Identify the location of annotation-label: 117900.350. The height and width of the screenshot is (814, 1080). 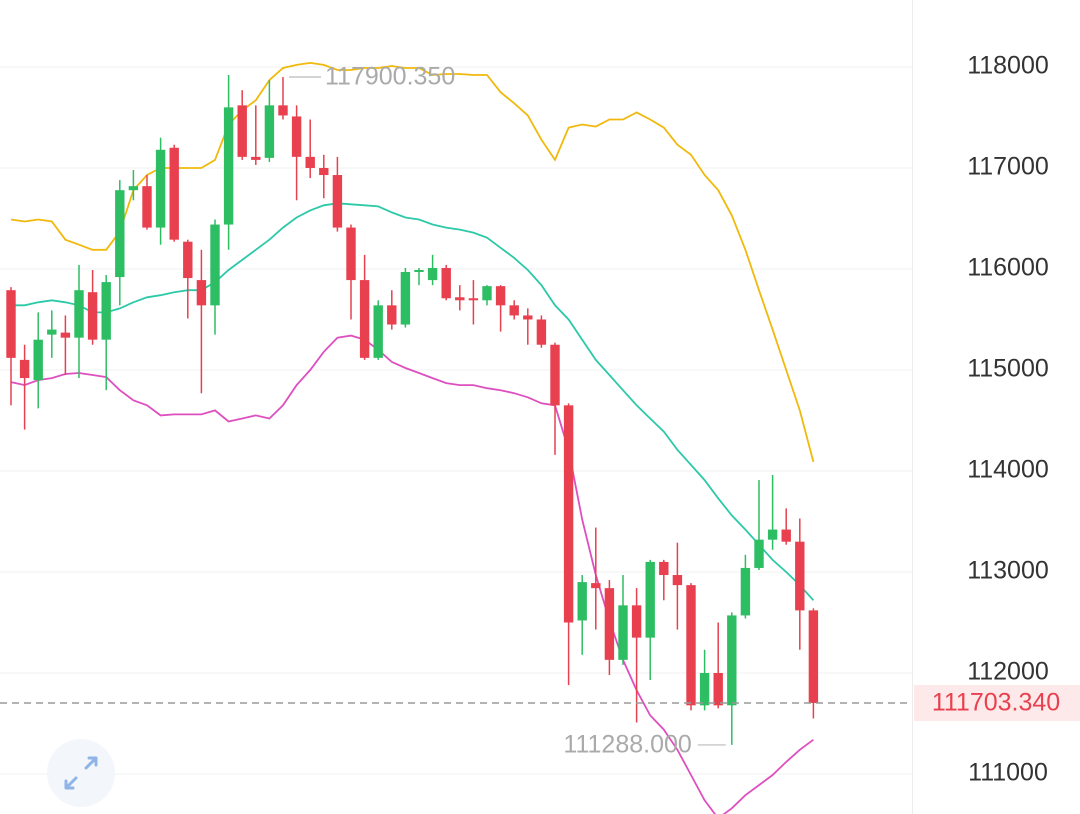
(390, 77).